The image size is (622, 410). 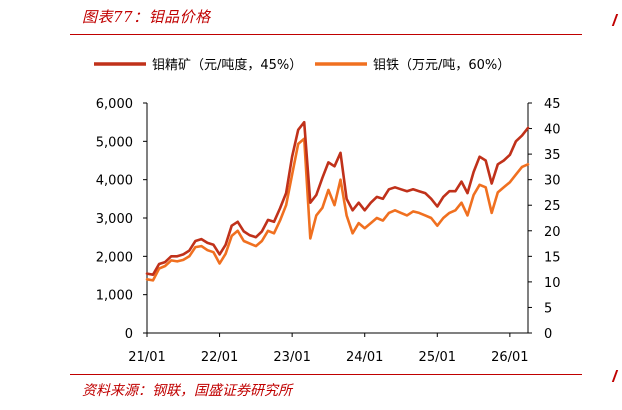 I want to click on y-left-tick-label: 3,000, so click(x=114, y=219).